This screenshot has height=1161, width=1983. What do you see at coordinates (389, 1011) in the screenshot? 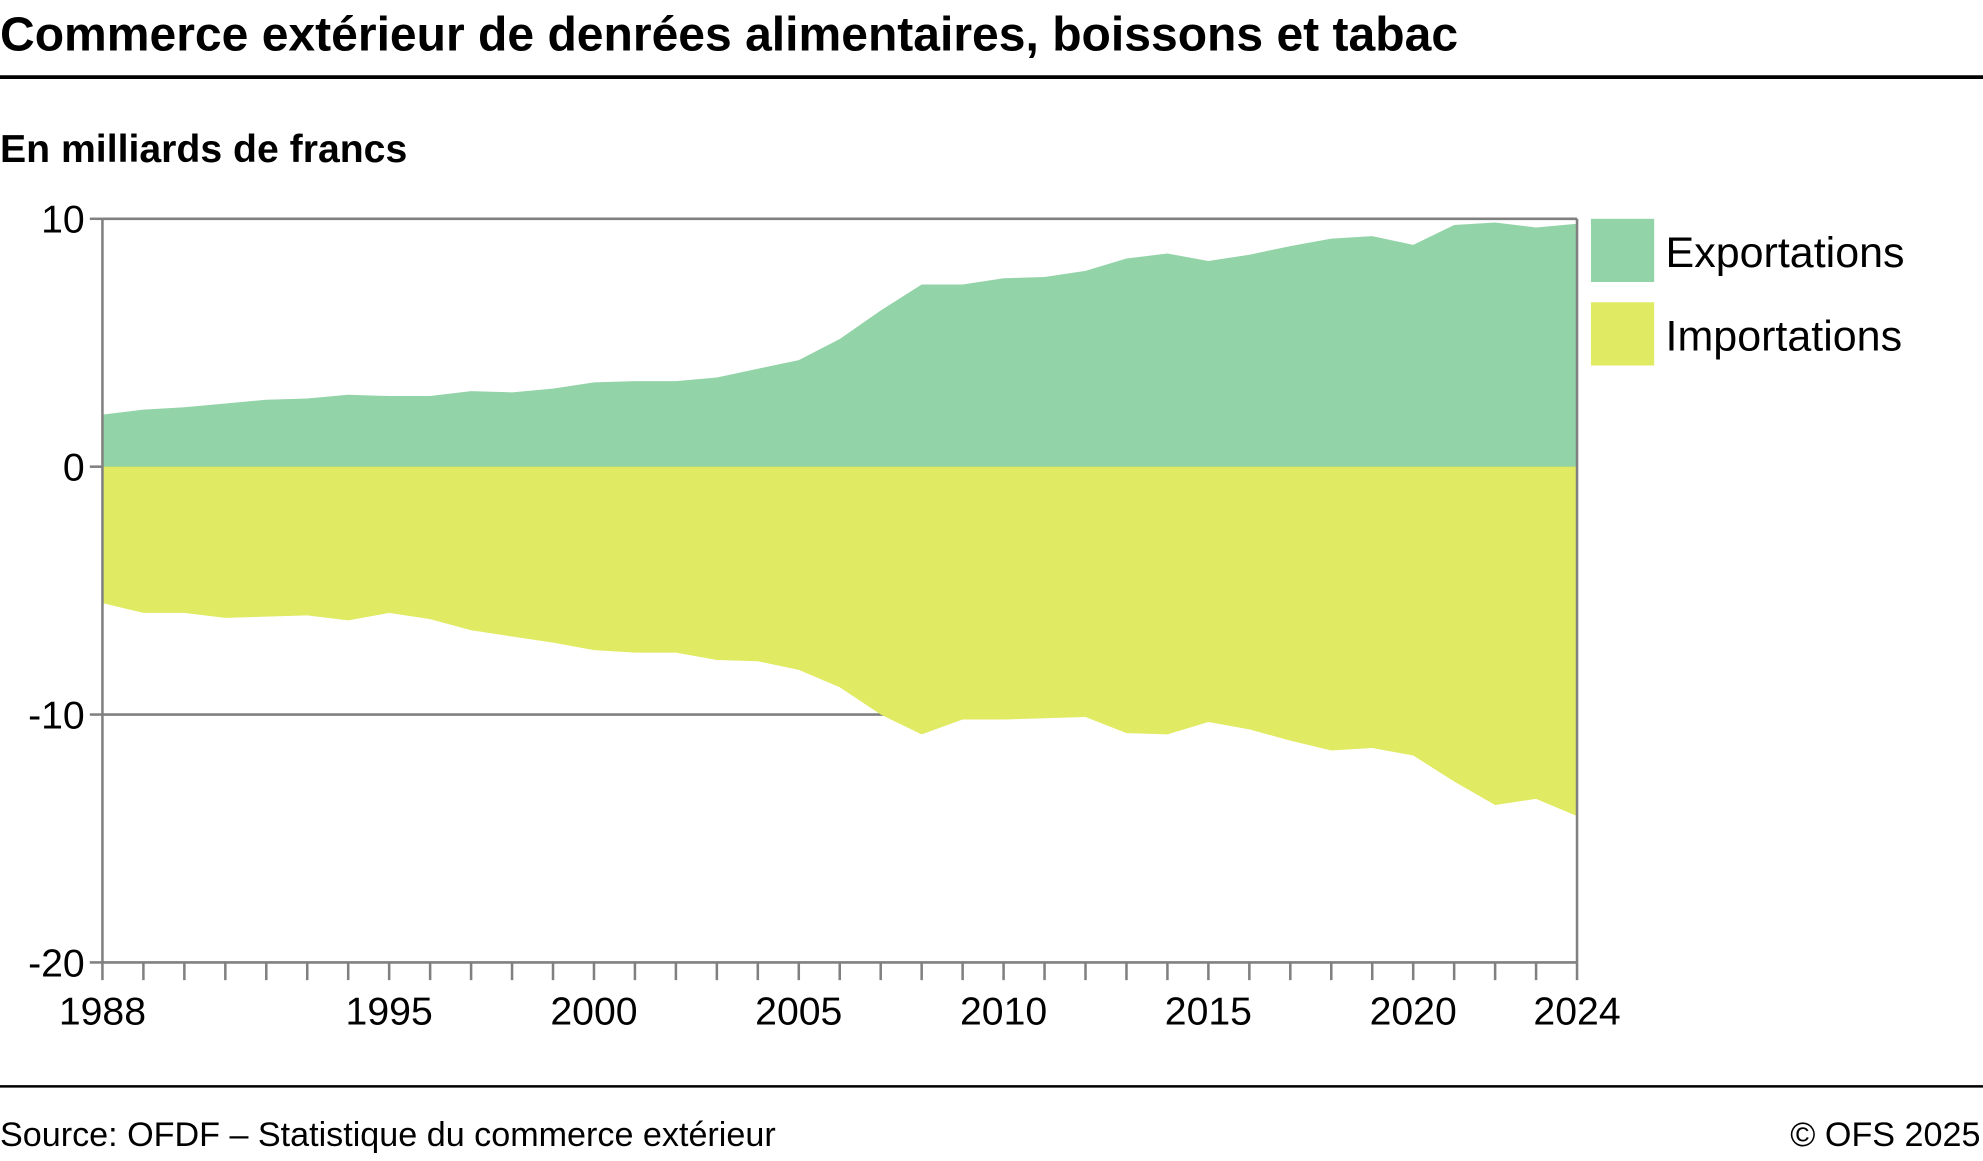
I see `x-tick-label: 1995` at bounding box center [389, 1011].